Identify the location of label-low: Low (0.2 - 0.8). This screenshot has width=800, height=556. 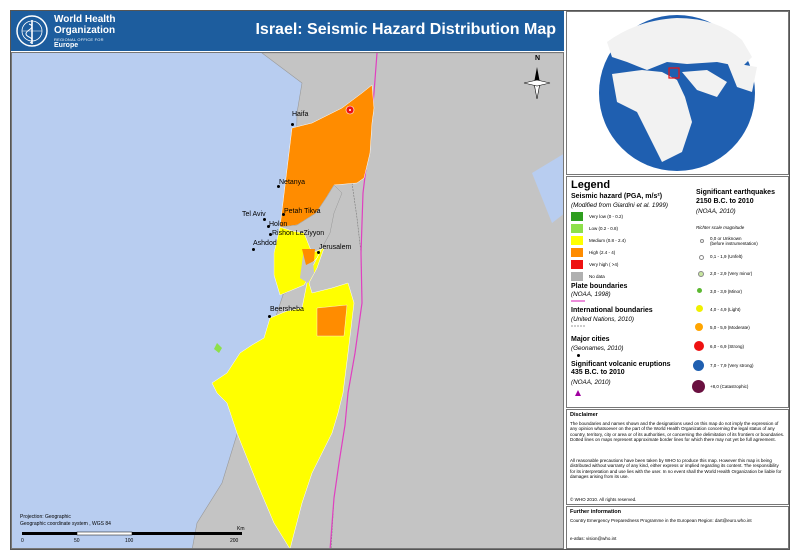
(604, 228).